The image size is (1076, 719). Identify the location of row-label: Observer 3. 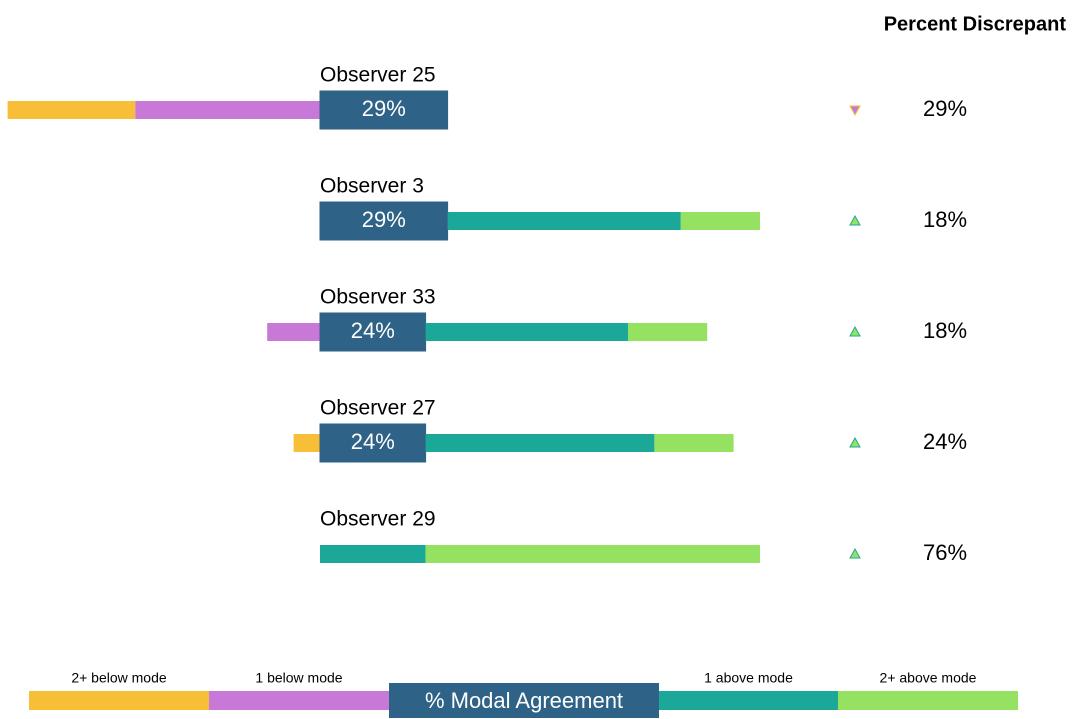
(372, 186).